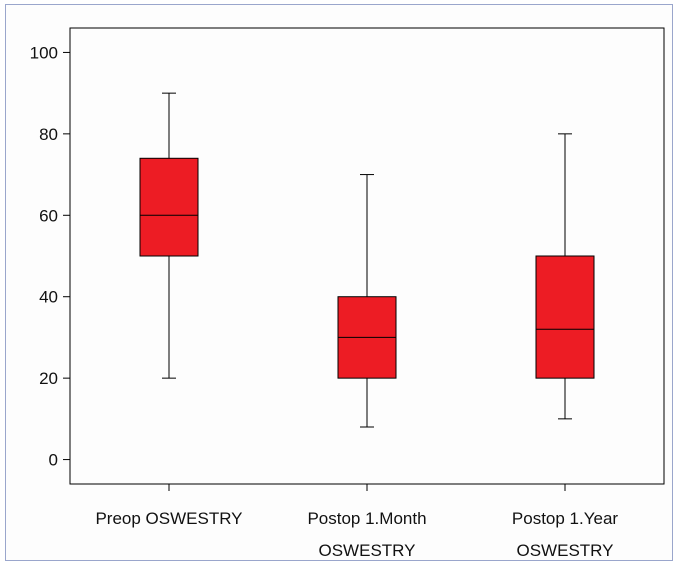  Describe the element at coordinates (366, 518) in the screenshot. I see `x-category-label: Postop 1.Month` at that location.